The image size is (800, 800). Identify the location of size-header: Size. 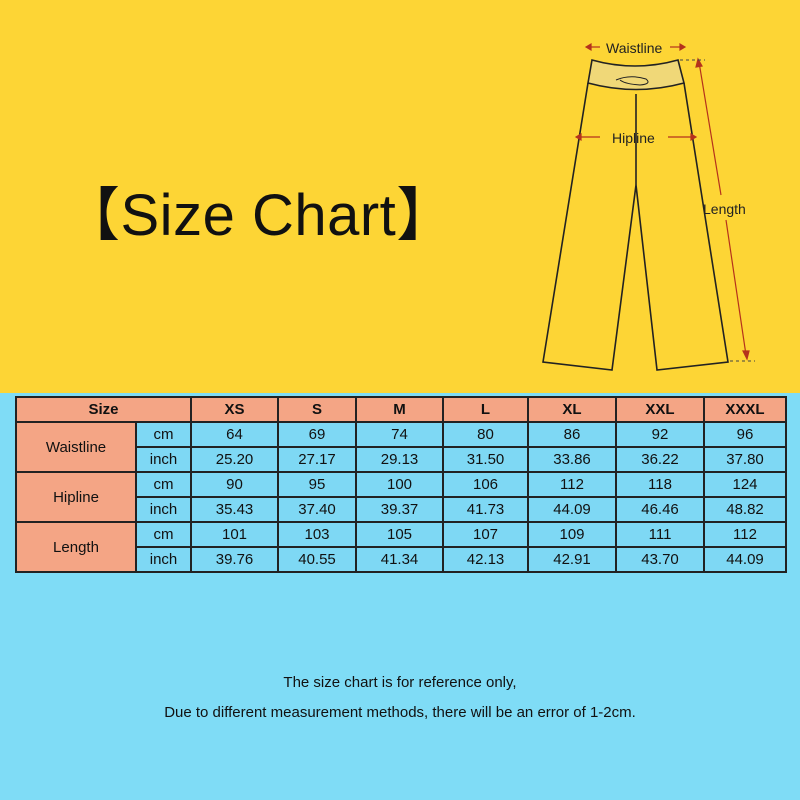
(103, 409).